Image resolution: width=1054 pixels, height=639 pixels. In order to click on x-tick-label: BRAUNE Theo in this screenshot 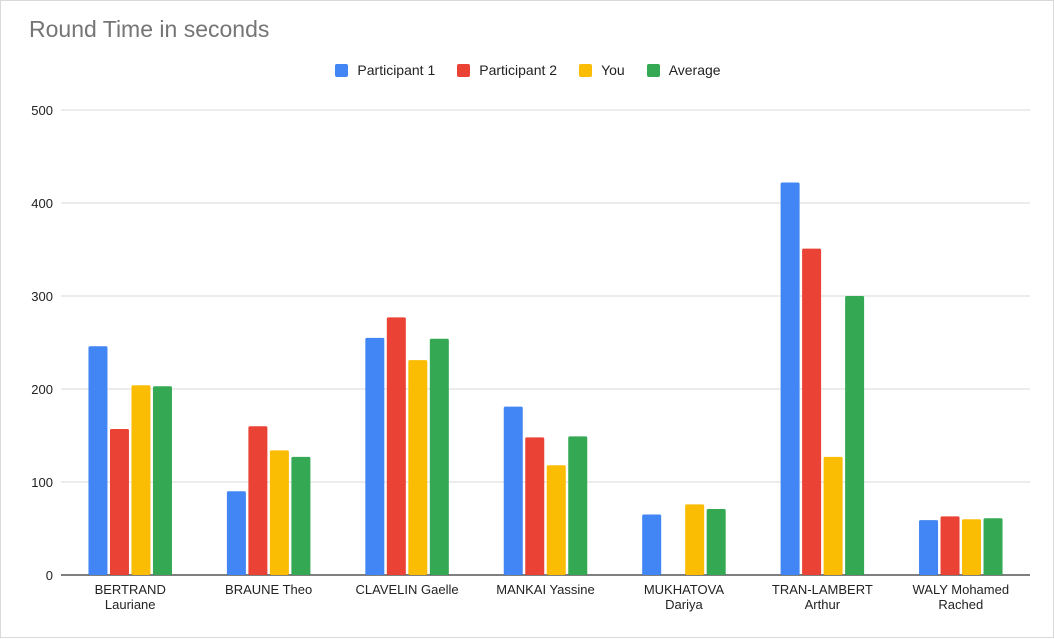, I will do `click(268, 589)`.